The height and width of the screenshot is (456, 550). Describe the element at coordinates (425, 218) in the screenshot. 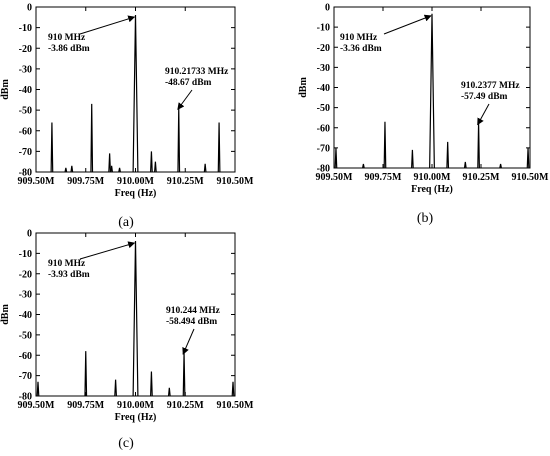

I see `caption-b: (b)` at that location.